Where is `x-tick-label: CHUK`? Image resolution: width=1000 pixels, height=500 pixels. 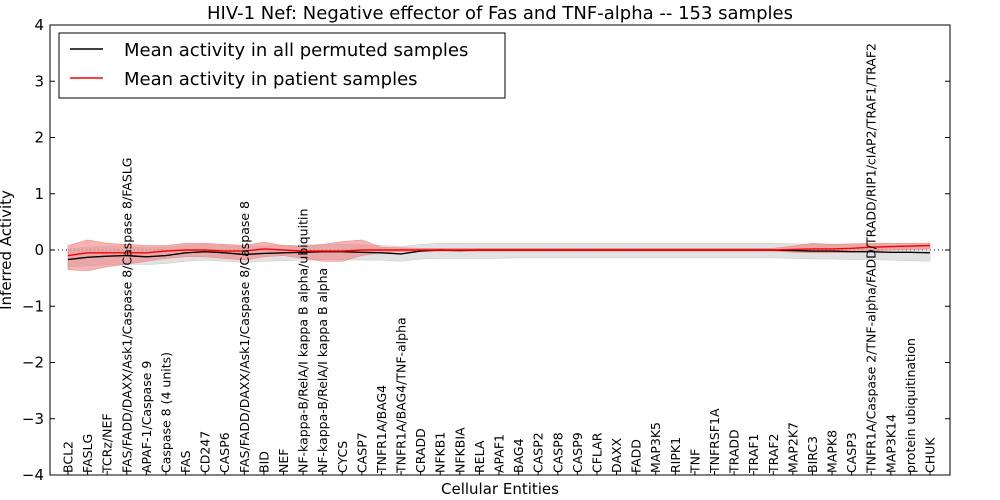
x-tick-label: CHUK is located at coordinates (930, 455).